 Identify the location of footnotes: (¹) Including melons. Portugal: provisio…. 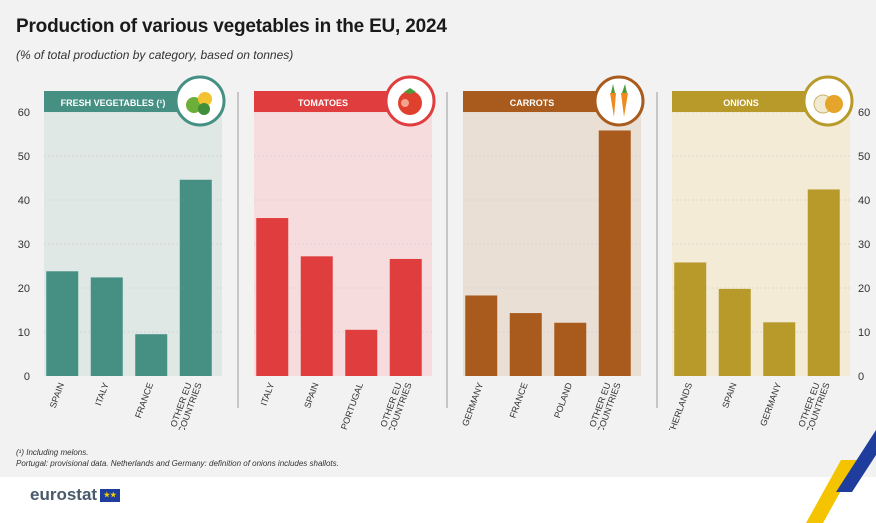
(177, 458).